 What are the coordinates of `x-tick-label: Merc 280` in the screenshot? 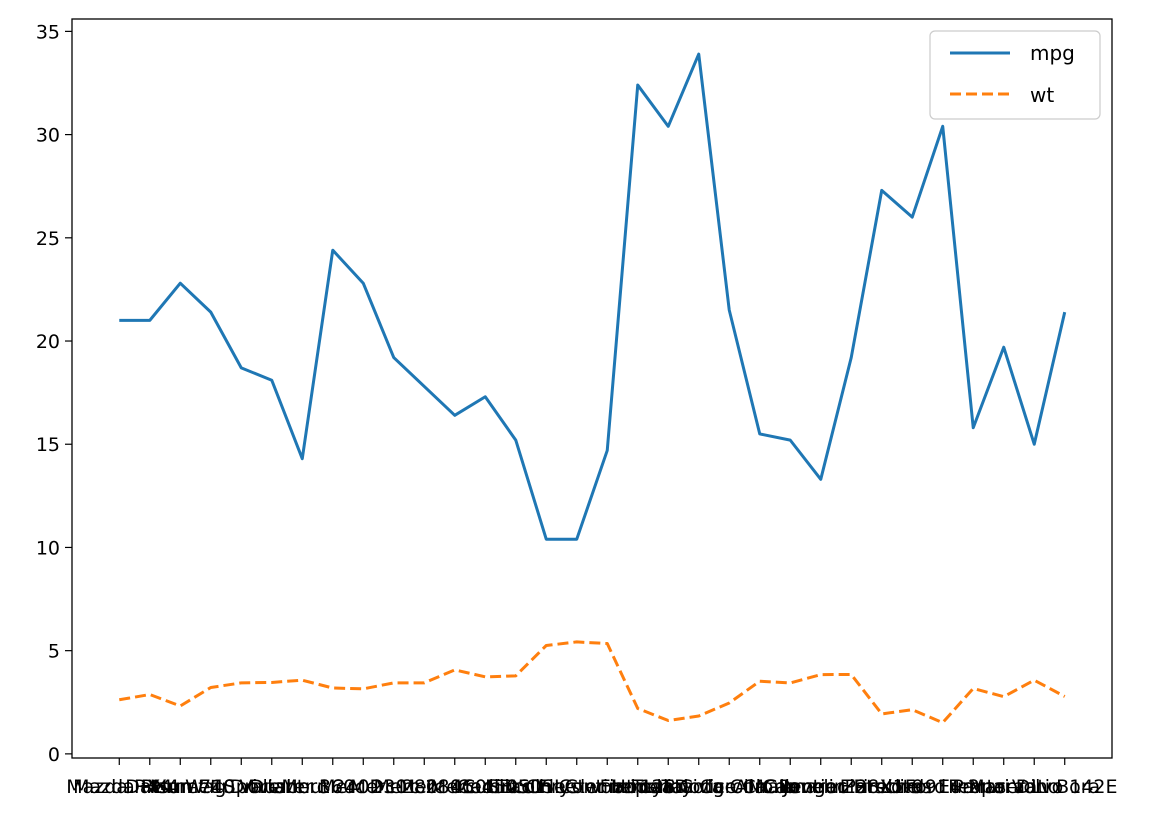 It's located at (394, 787).